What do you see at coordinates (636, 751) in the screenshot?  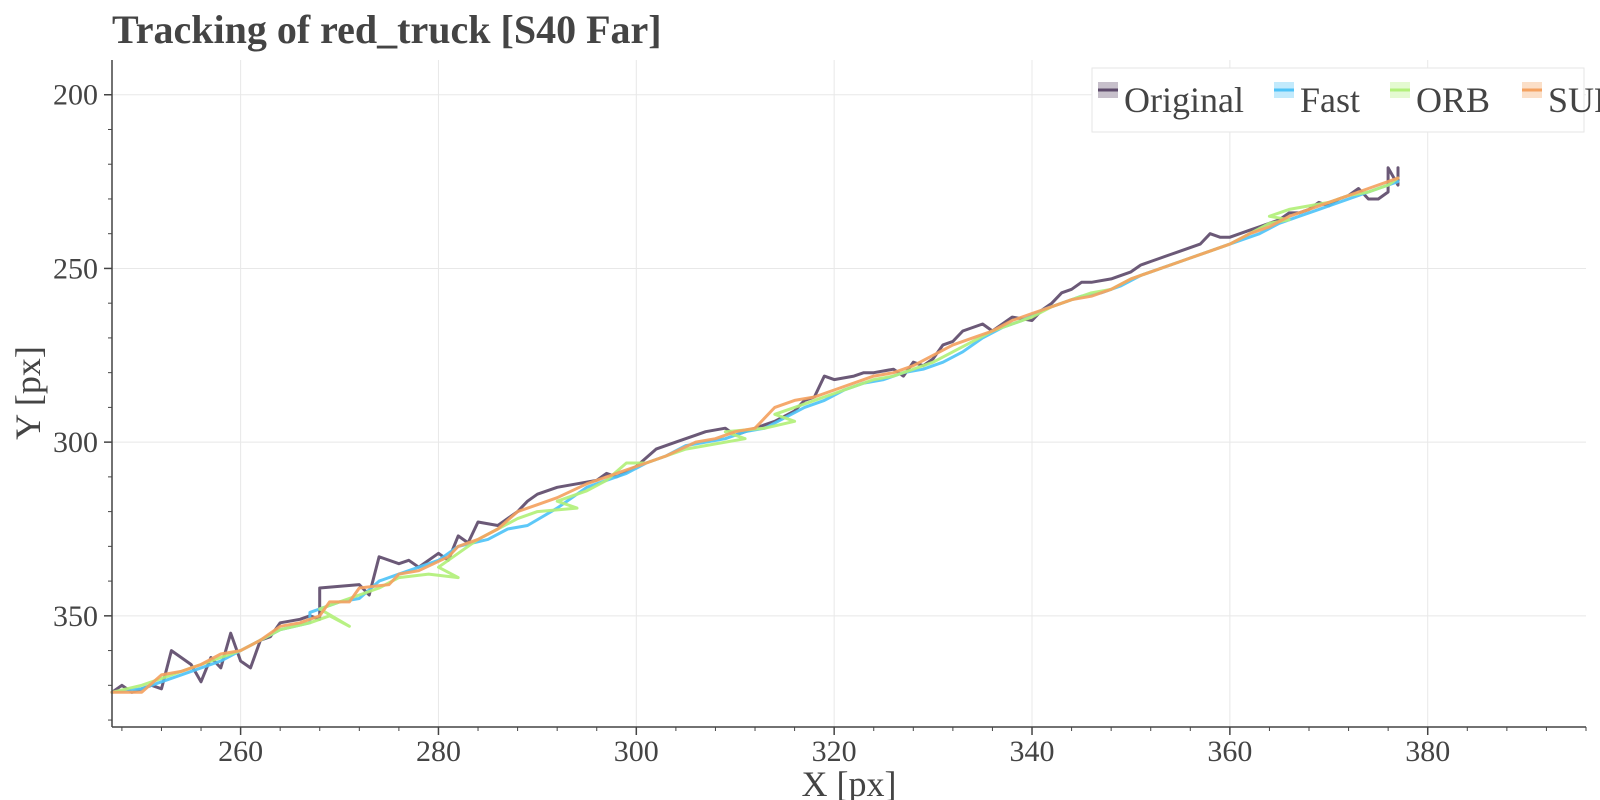 I see `x-tick-label: 300` at bounding box center [636, 751].